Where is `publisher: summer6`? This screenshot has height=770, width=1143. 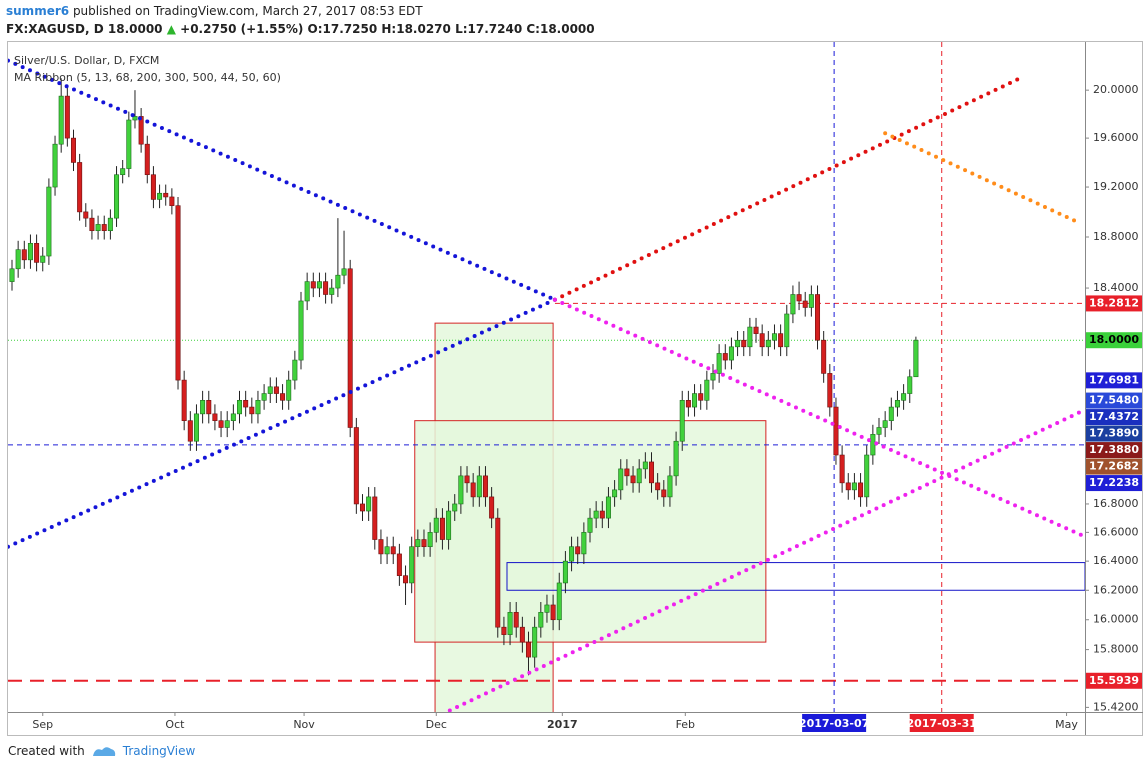 publisher: summer6 is located at coordinates (38, 11).